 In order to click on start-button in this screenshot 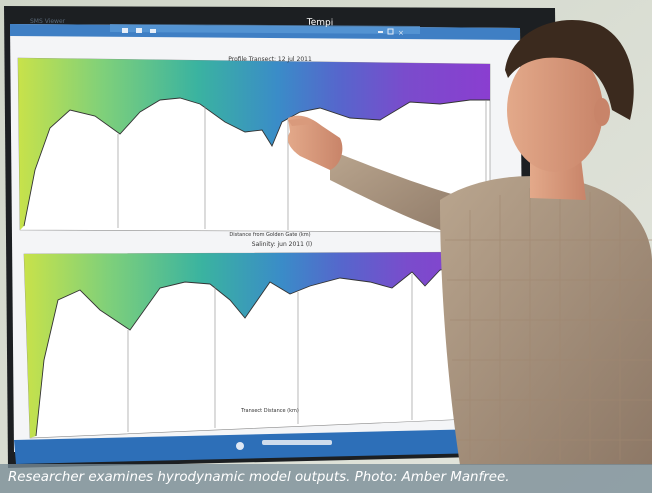, I will do `click(240, 446)`.